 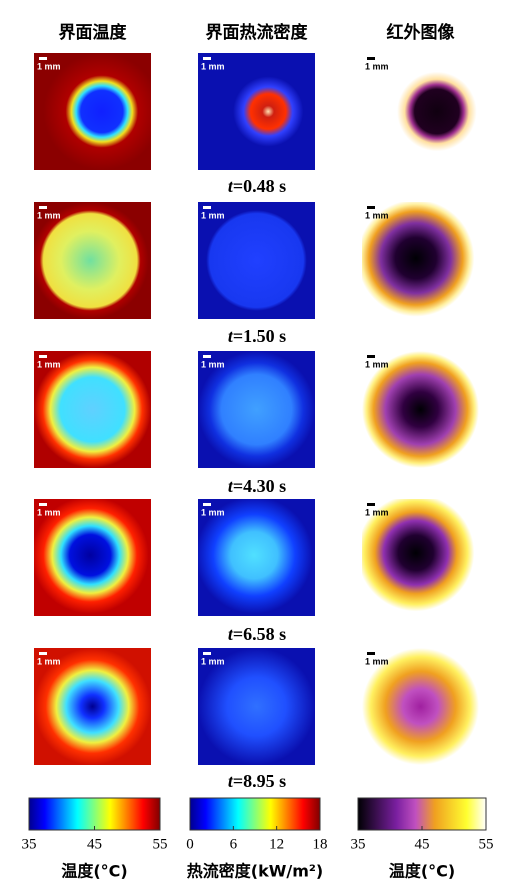 What do you see at coordinates (259, 781) in the screenshot?
I see `time-value: =8.95 s` at bounding box center [259, 781].